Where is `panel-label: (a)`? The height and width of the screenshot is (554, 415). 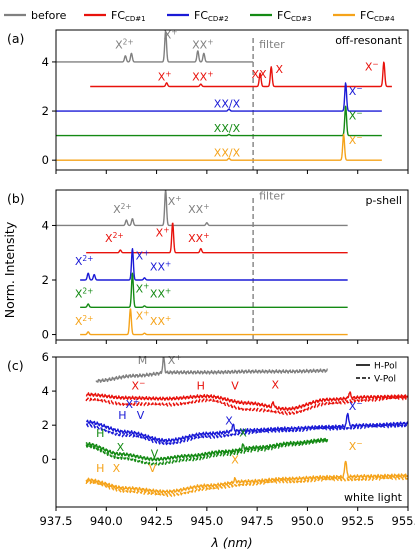
panel-label: (a) is located at coordinates (15, 38).